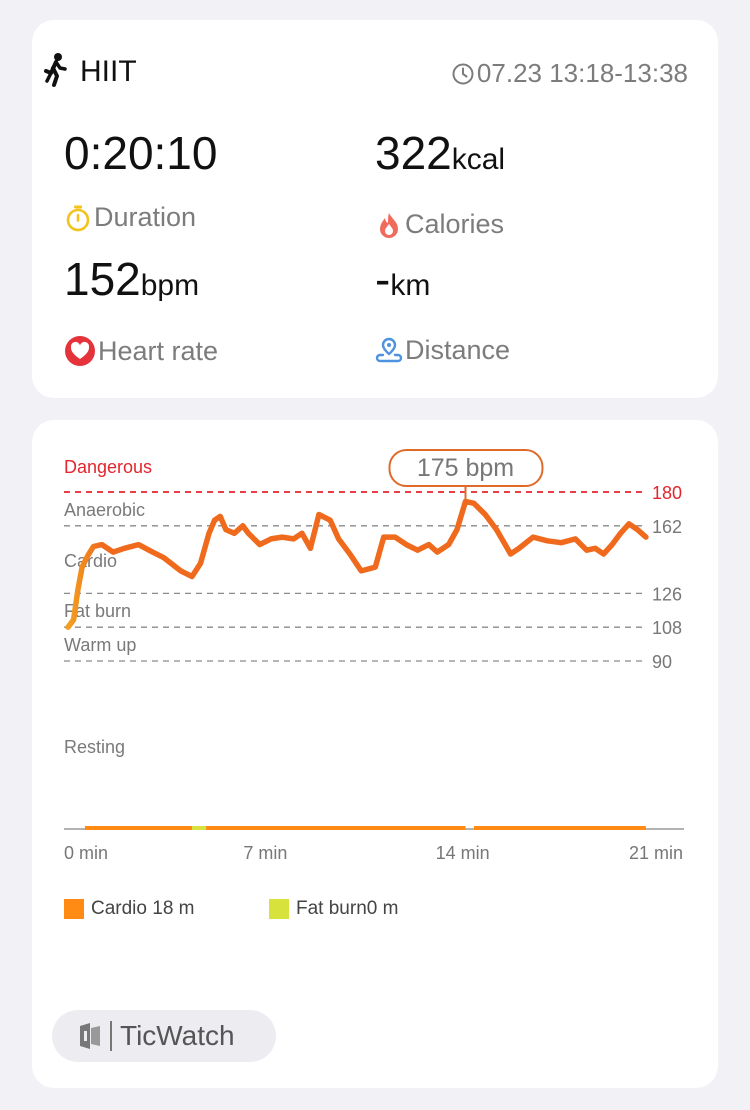 This screenshot has height=1110, width=750. I want to click on workout-time-range: 07.23 13:18-13:38, so click(569, 73).